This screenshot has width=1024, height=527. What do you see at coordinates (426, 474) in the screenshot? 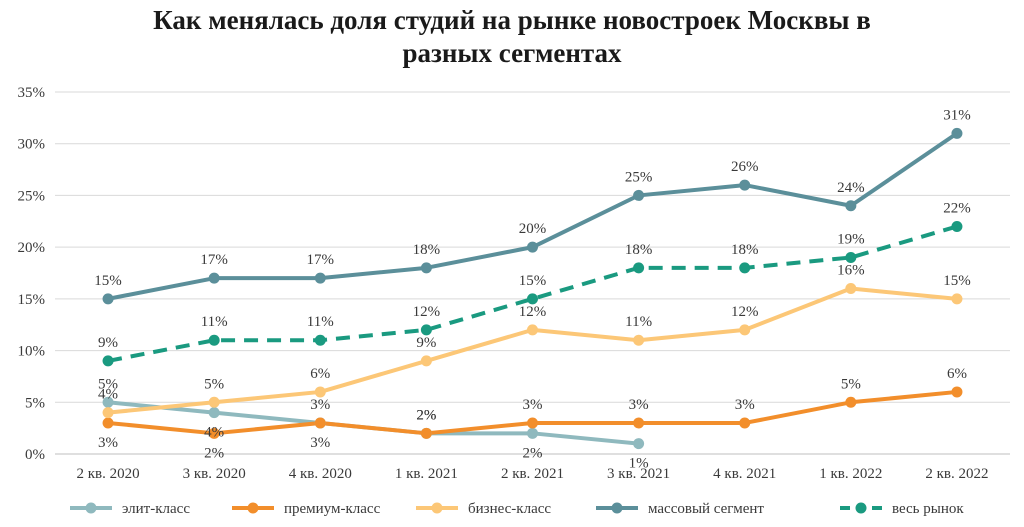
I see `x-tick-label: 1 кв. 2021` at bounding box center [426, 474].